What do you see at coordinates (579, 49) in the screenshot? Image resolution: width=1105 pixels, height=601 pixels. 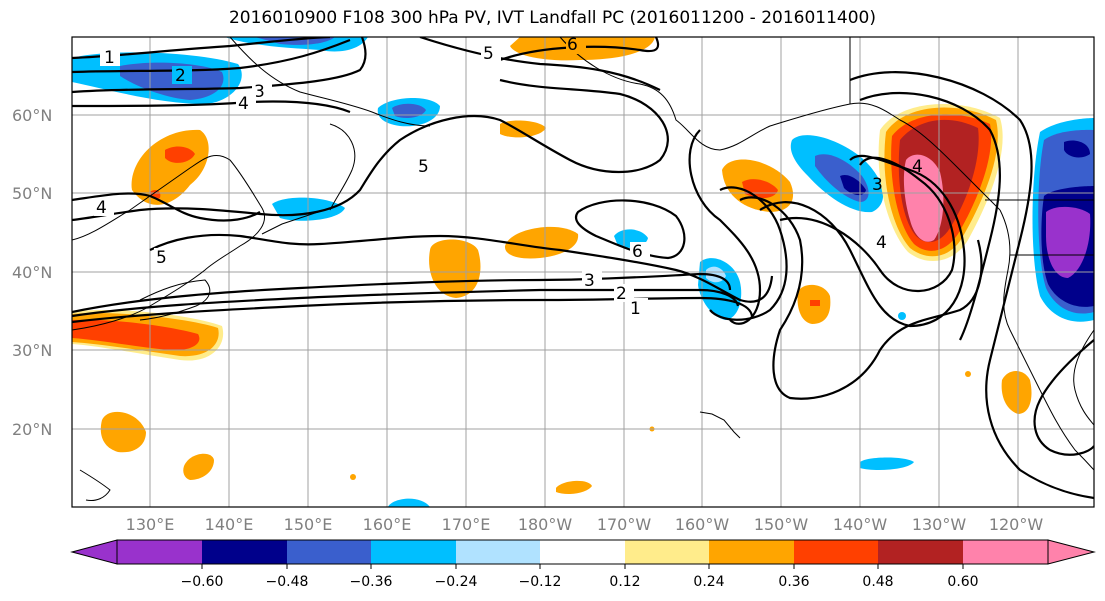 I see `contour-6-north` at bounding box center [579, 49].